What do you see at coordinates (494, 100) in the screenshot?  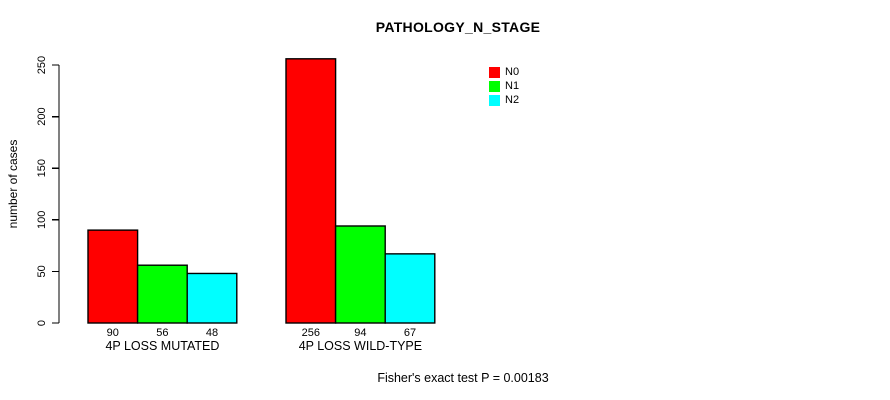 I see `legend-swatch-n2` at bounding box center [494, 100].